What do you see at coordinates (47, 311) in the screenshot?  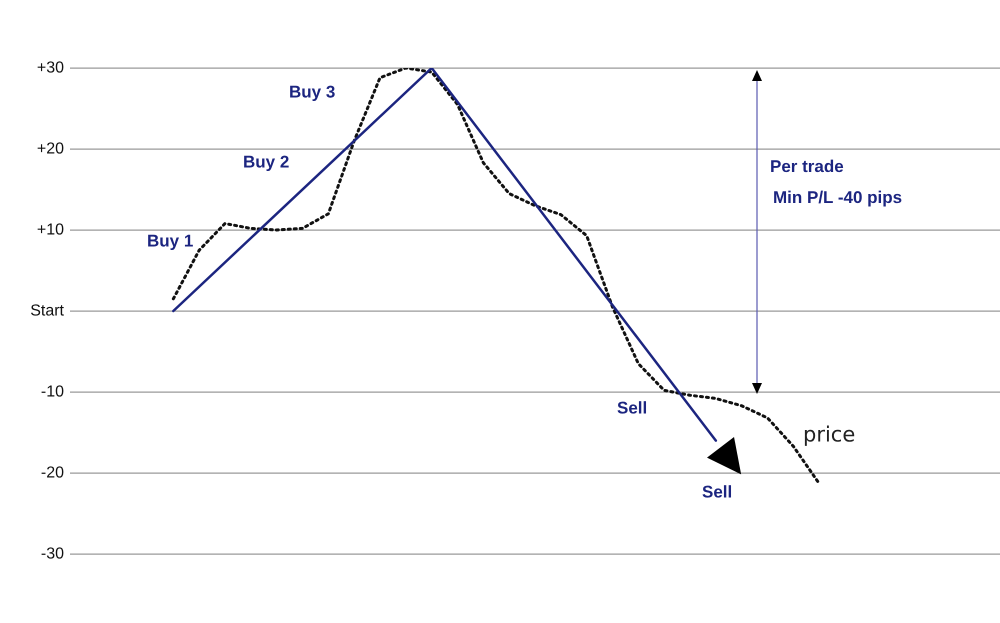 I see `y-tick-label: Start` at bounding box center [47, 311].